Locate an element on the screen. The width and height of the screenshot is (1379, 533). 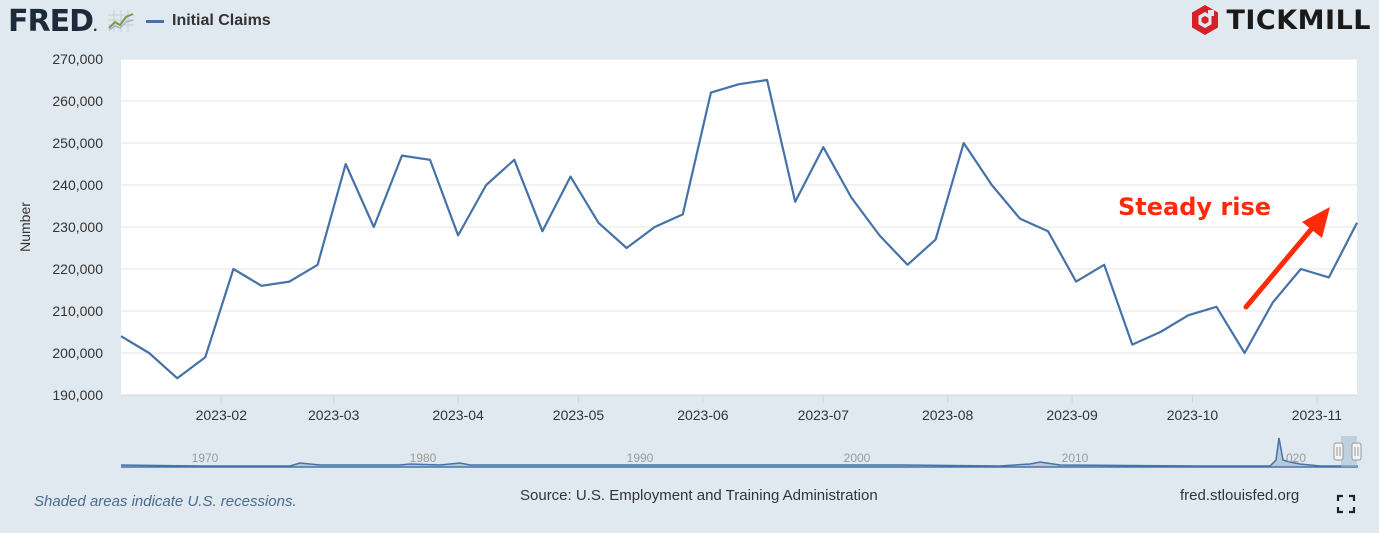
navigator: 1970 1980 1990 2000 2010 020 is located at coordinates (741, 452).